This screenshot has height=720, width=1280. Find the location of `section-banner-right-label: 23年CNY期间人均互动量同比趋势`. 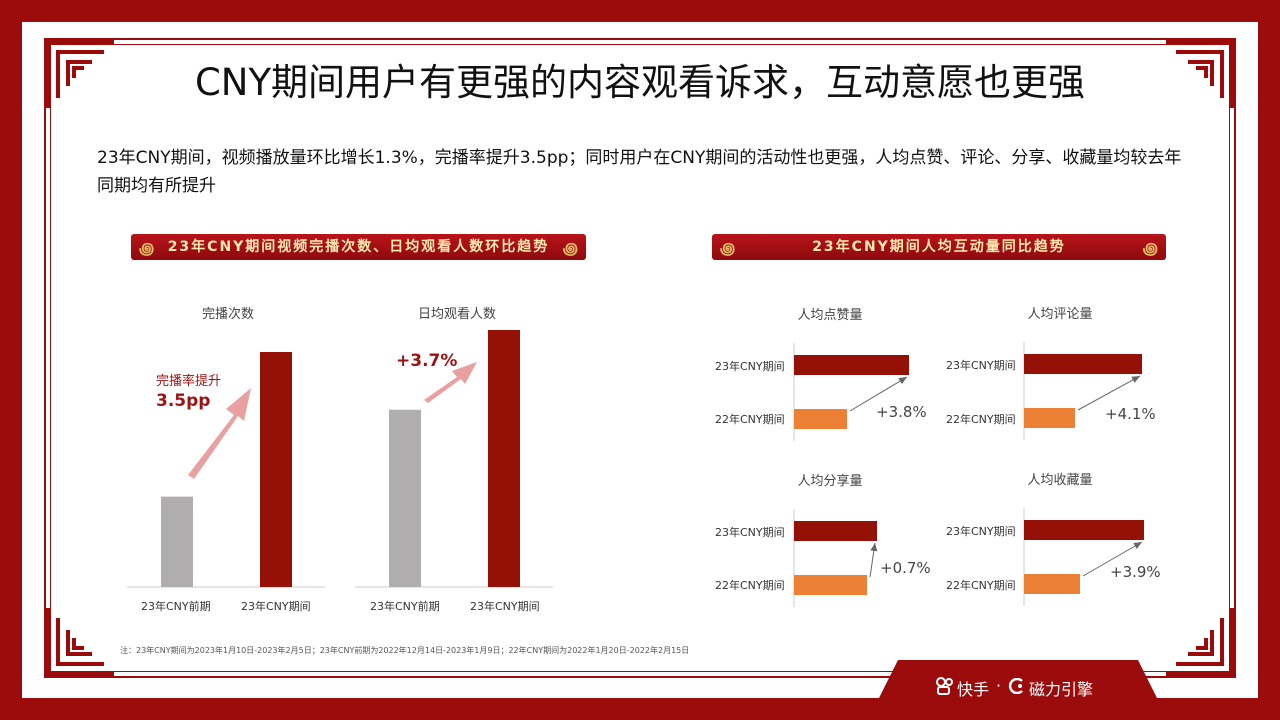

section-banner-right-label: 23年CNY期间人均互动量同比趋势 is located at coordinates (939, 247).